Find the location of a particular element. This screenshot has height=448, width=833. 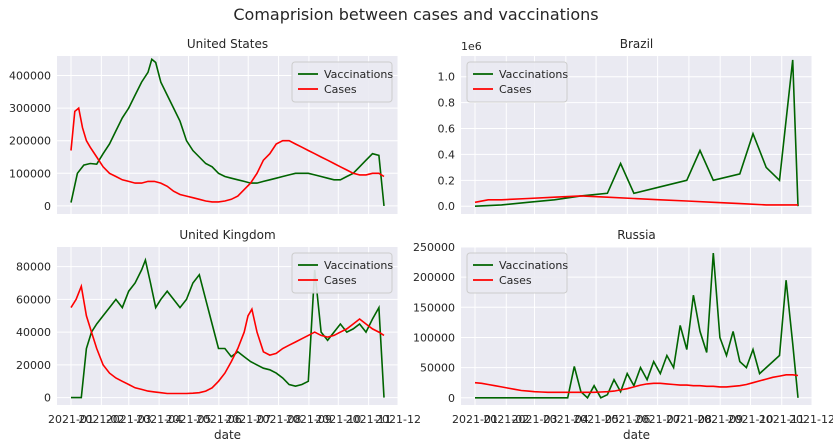

y-tick-label: 50000 is located at coordinates (437, 368).